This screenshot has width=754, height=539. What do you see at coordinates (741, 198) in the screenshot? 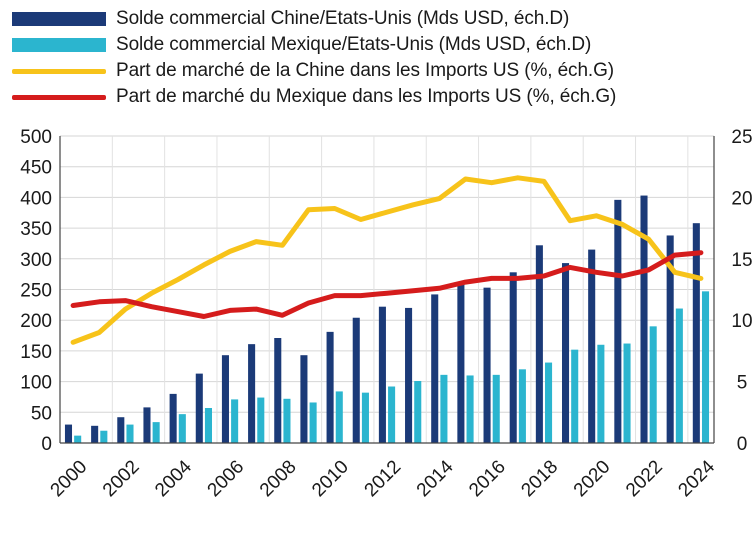
I see `right-tick-label: 20` at bounding box center [741, 198].